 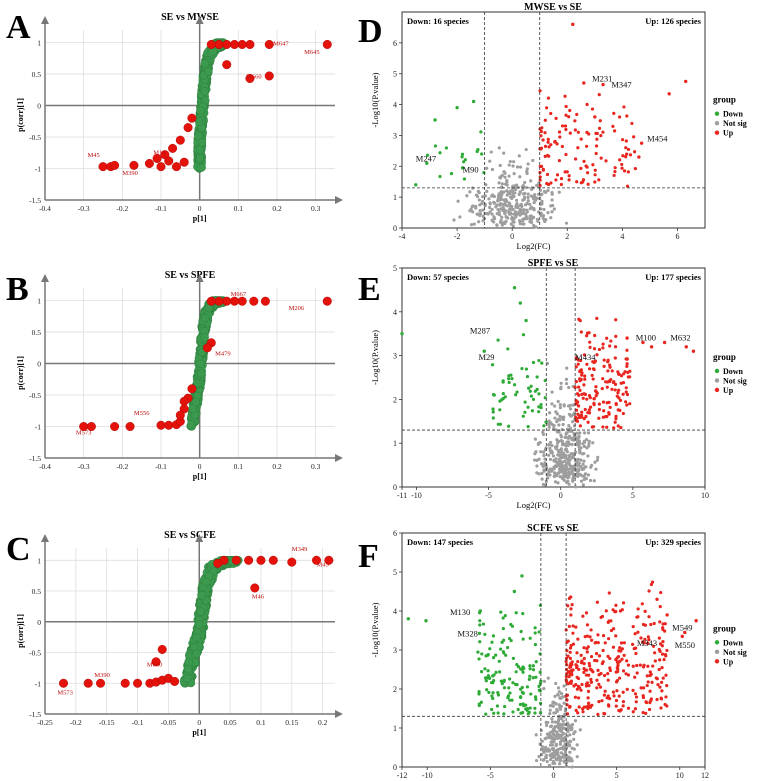 I want to click on x-tick-label: -0.3, so click(x=84, y=208).